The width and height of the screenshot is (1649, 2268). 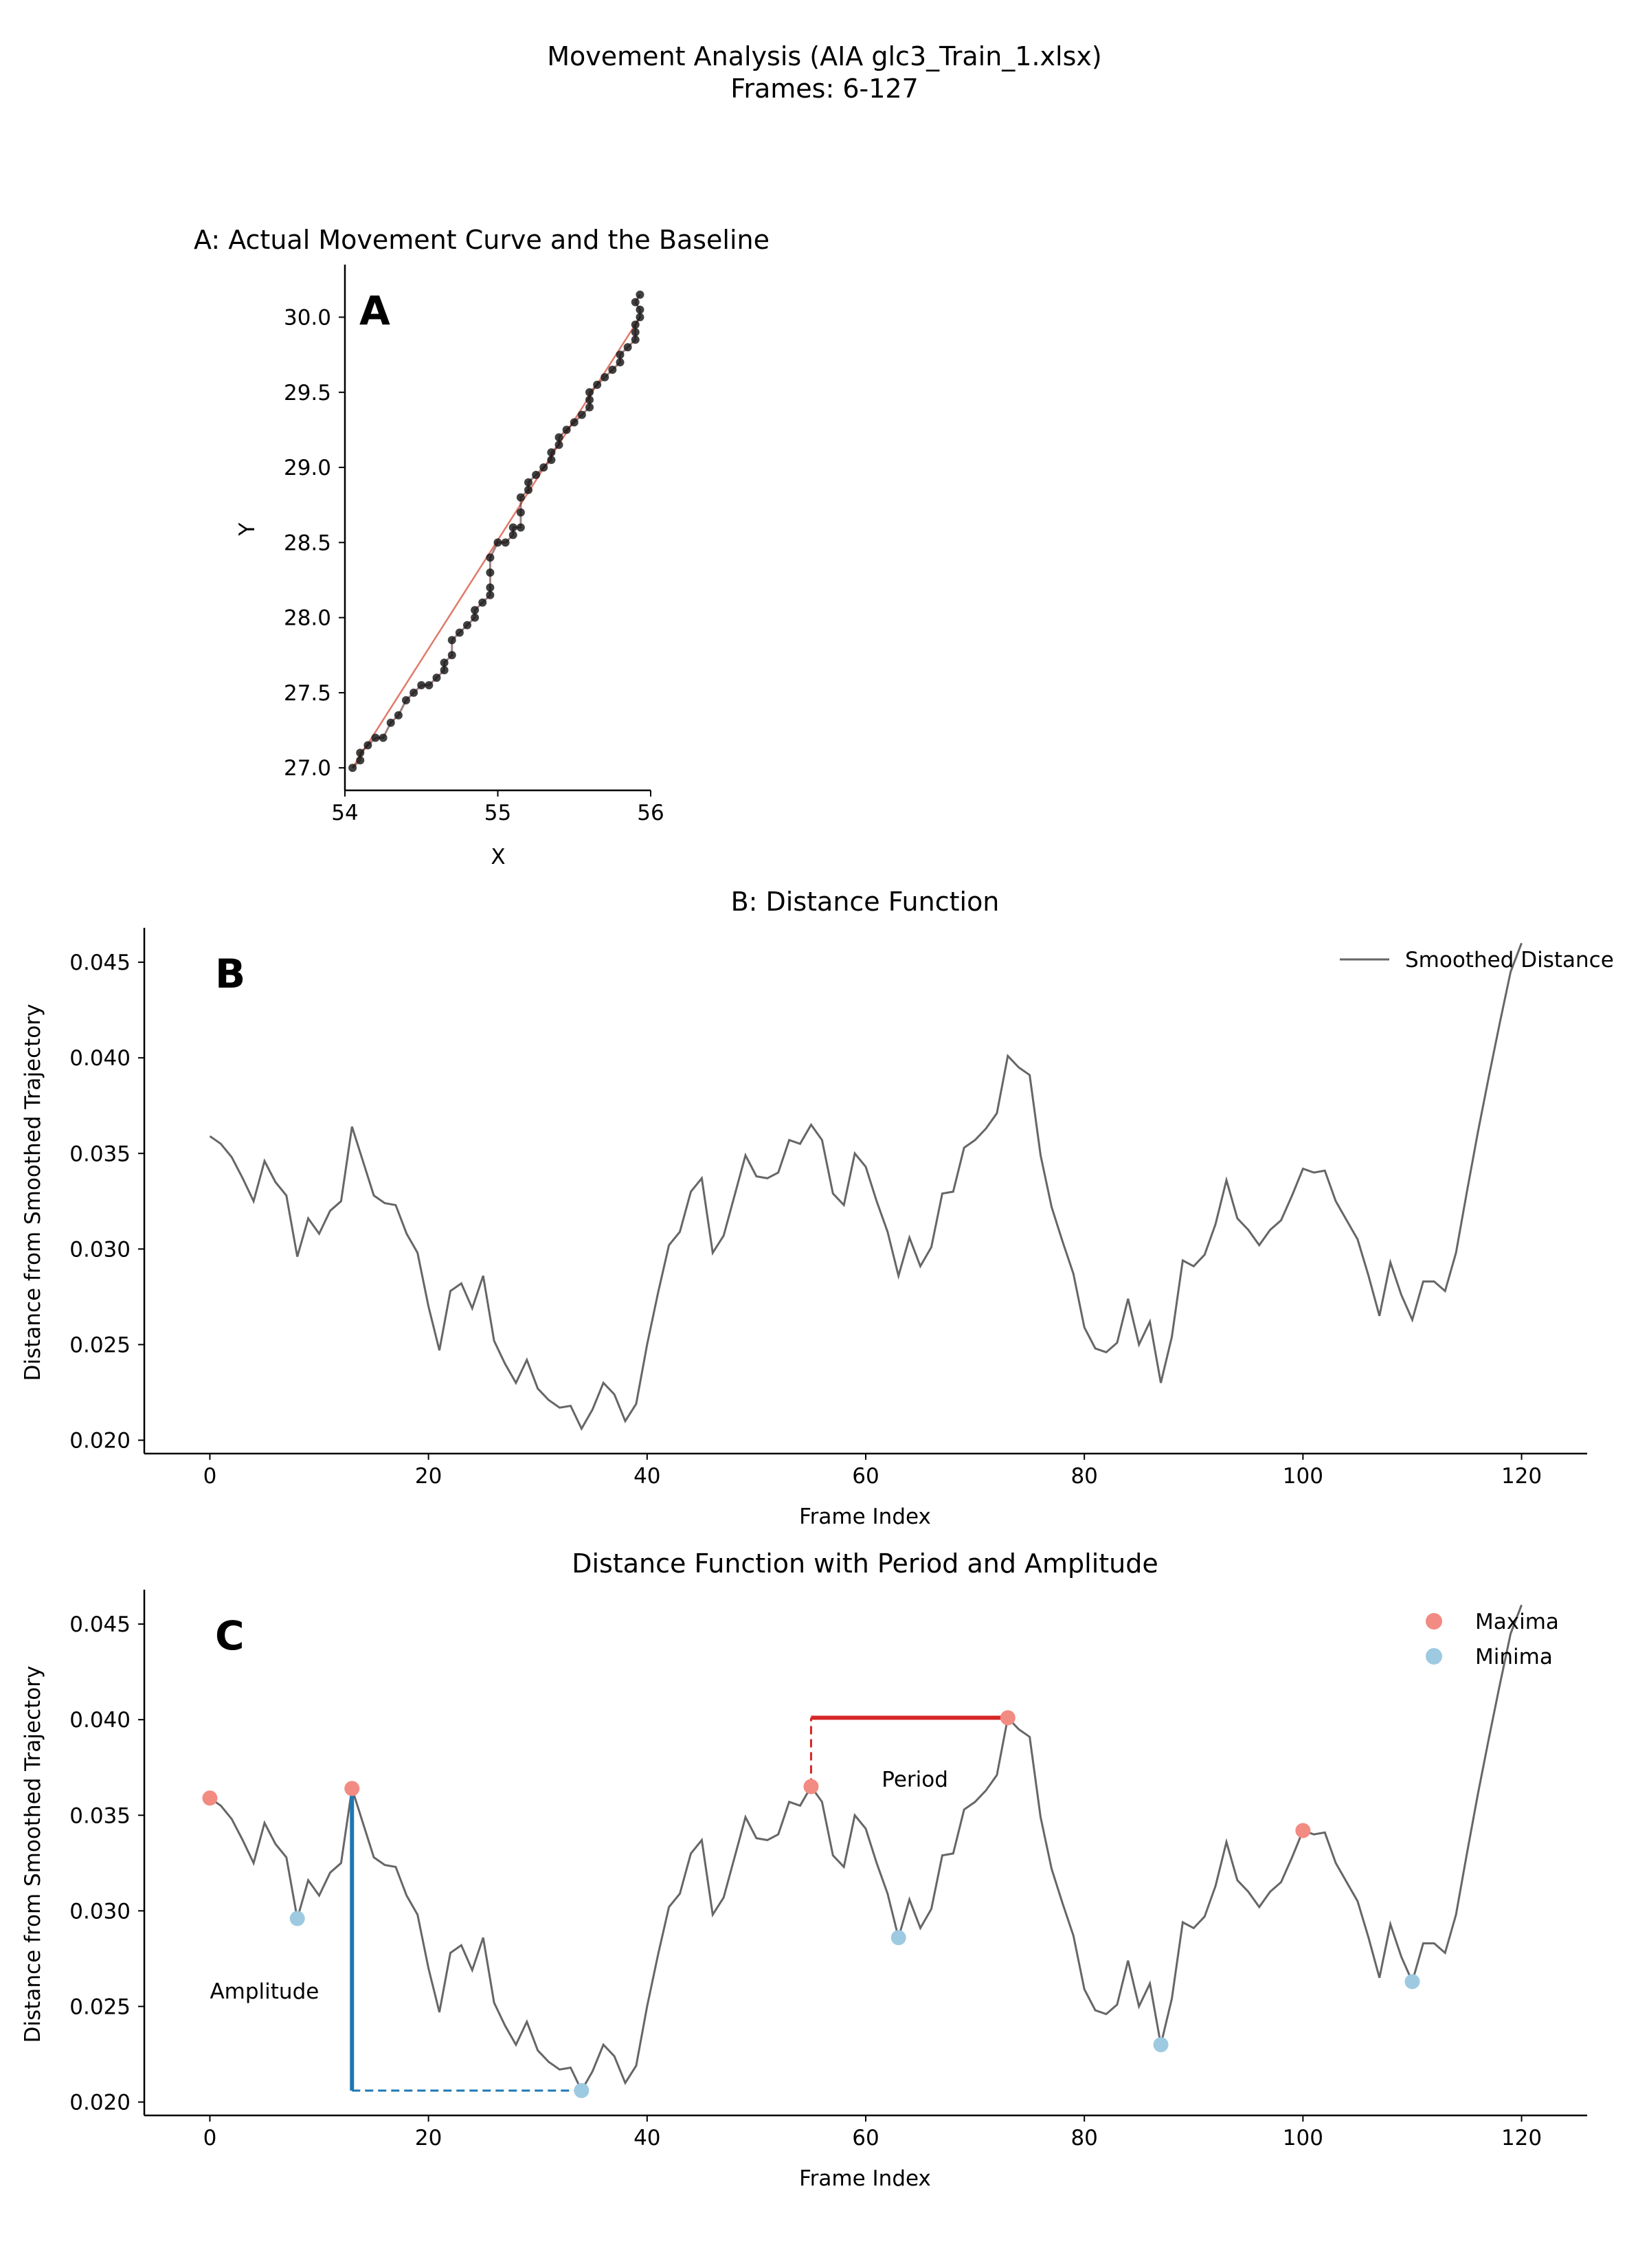 I want to click on panel-c-x-tick-label: 100, so click(x=1303, y=2138).